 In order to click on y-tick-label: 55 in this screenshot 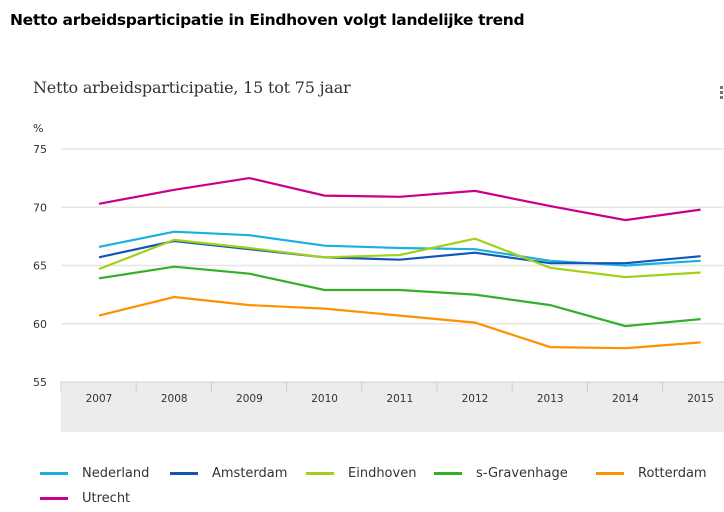, I will do `click(40, 382)`.